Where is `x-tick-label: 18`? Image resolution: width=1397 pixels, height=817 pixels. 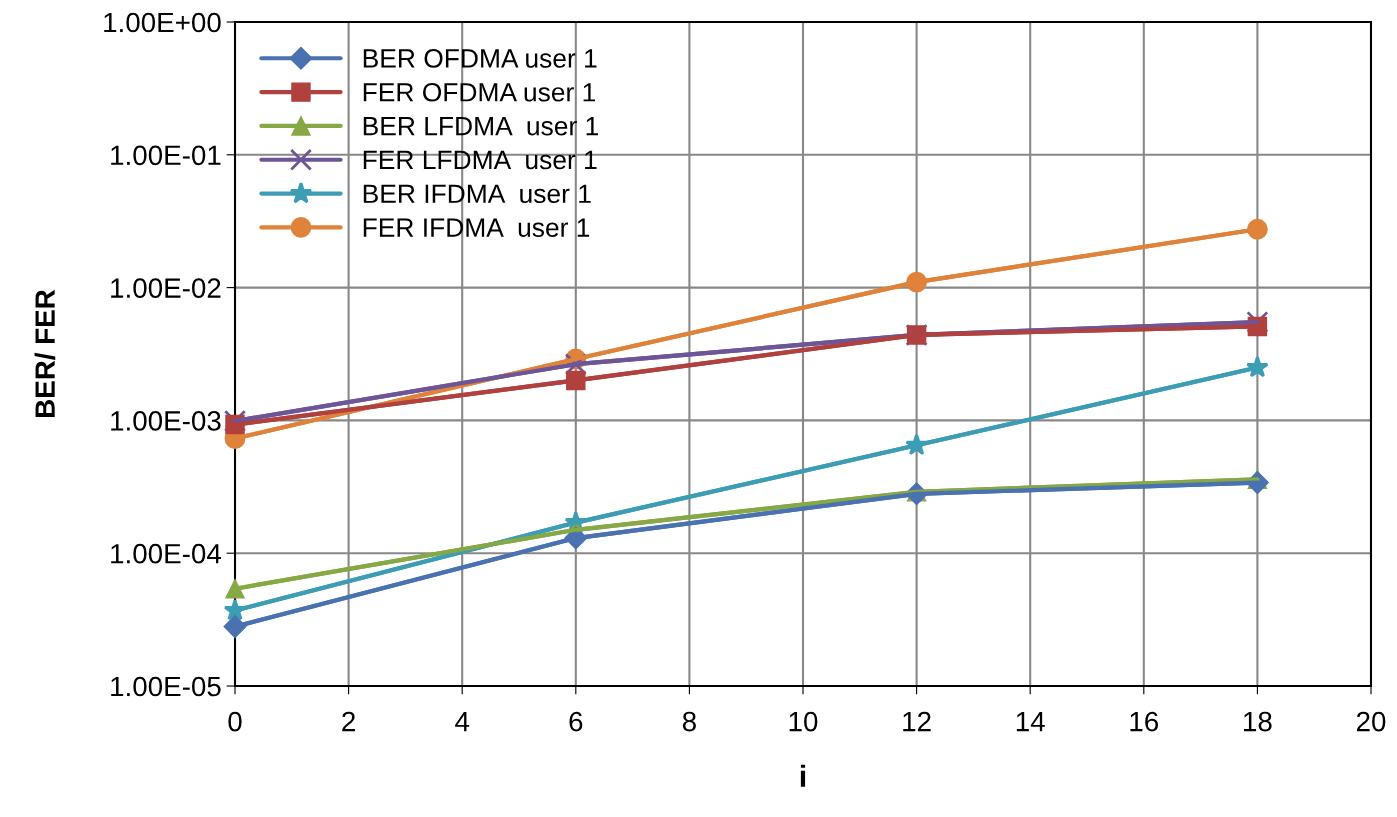
x-tick-label: 18 is located at coordinates (1258, 721).